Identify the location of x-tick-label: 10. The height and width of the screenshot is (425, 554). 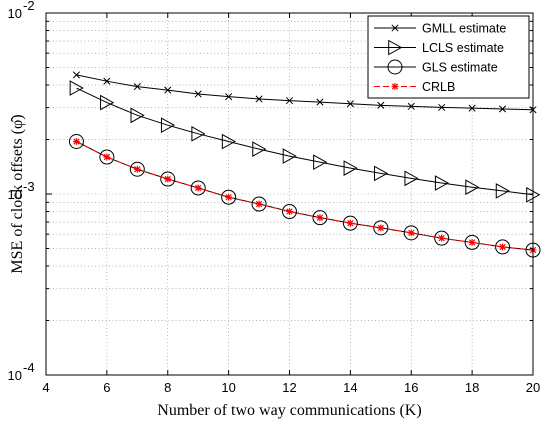
(228, 387).